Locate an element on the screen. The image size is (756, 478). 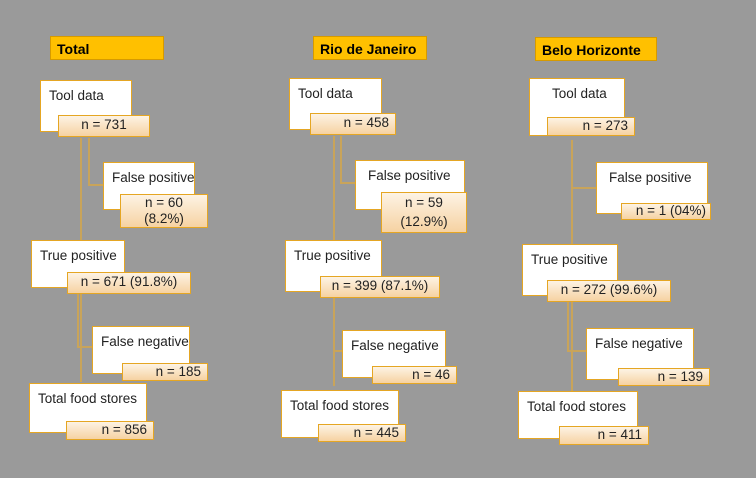
false-negative-count: n = 185 is located at coordinates (165, 372).